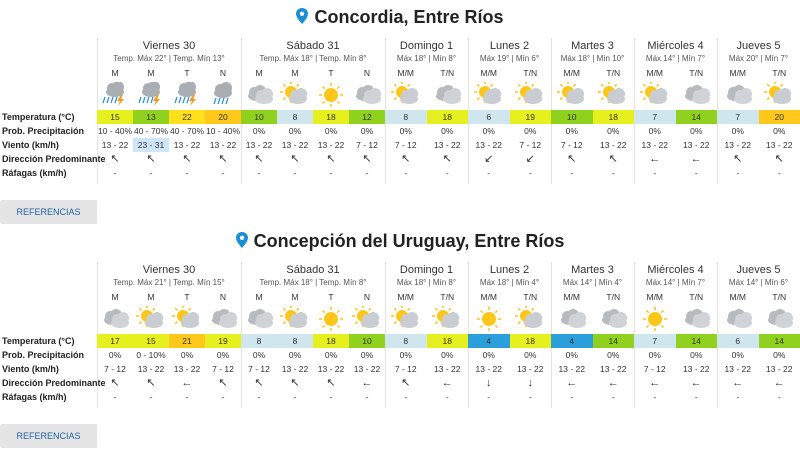  Describe the element at coordinates (169, 58) in the screenshot. I see `day-range: Temp. Máx 22° | Temp. Mín 13°` at that location.